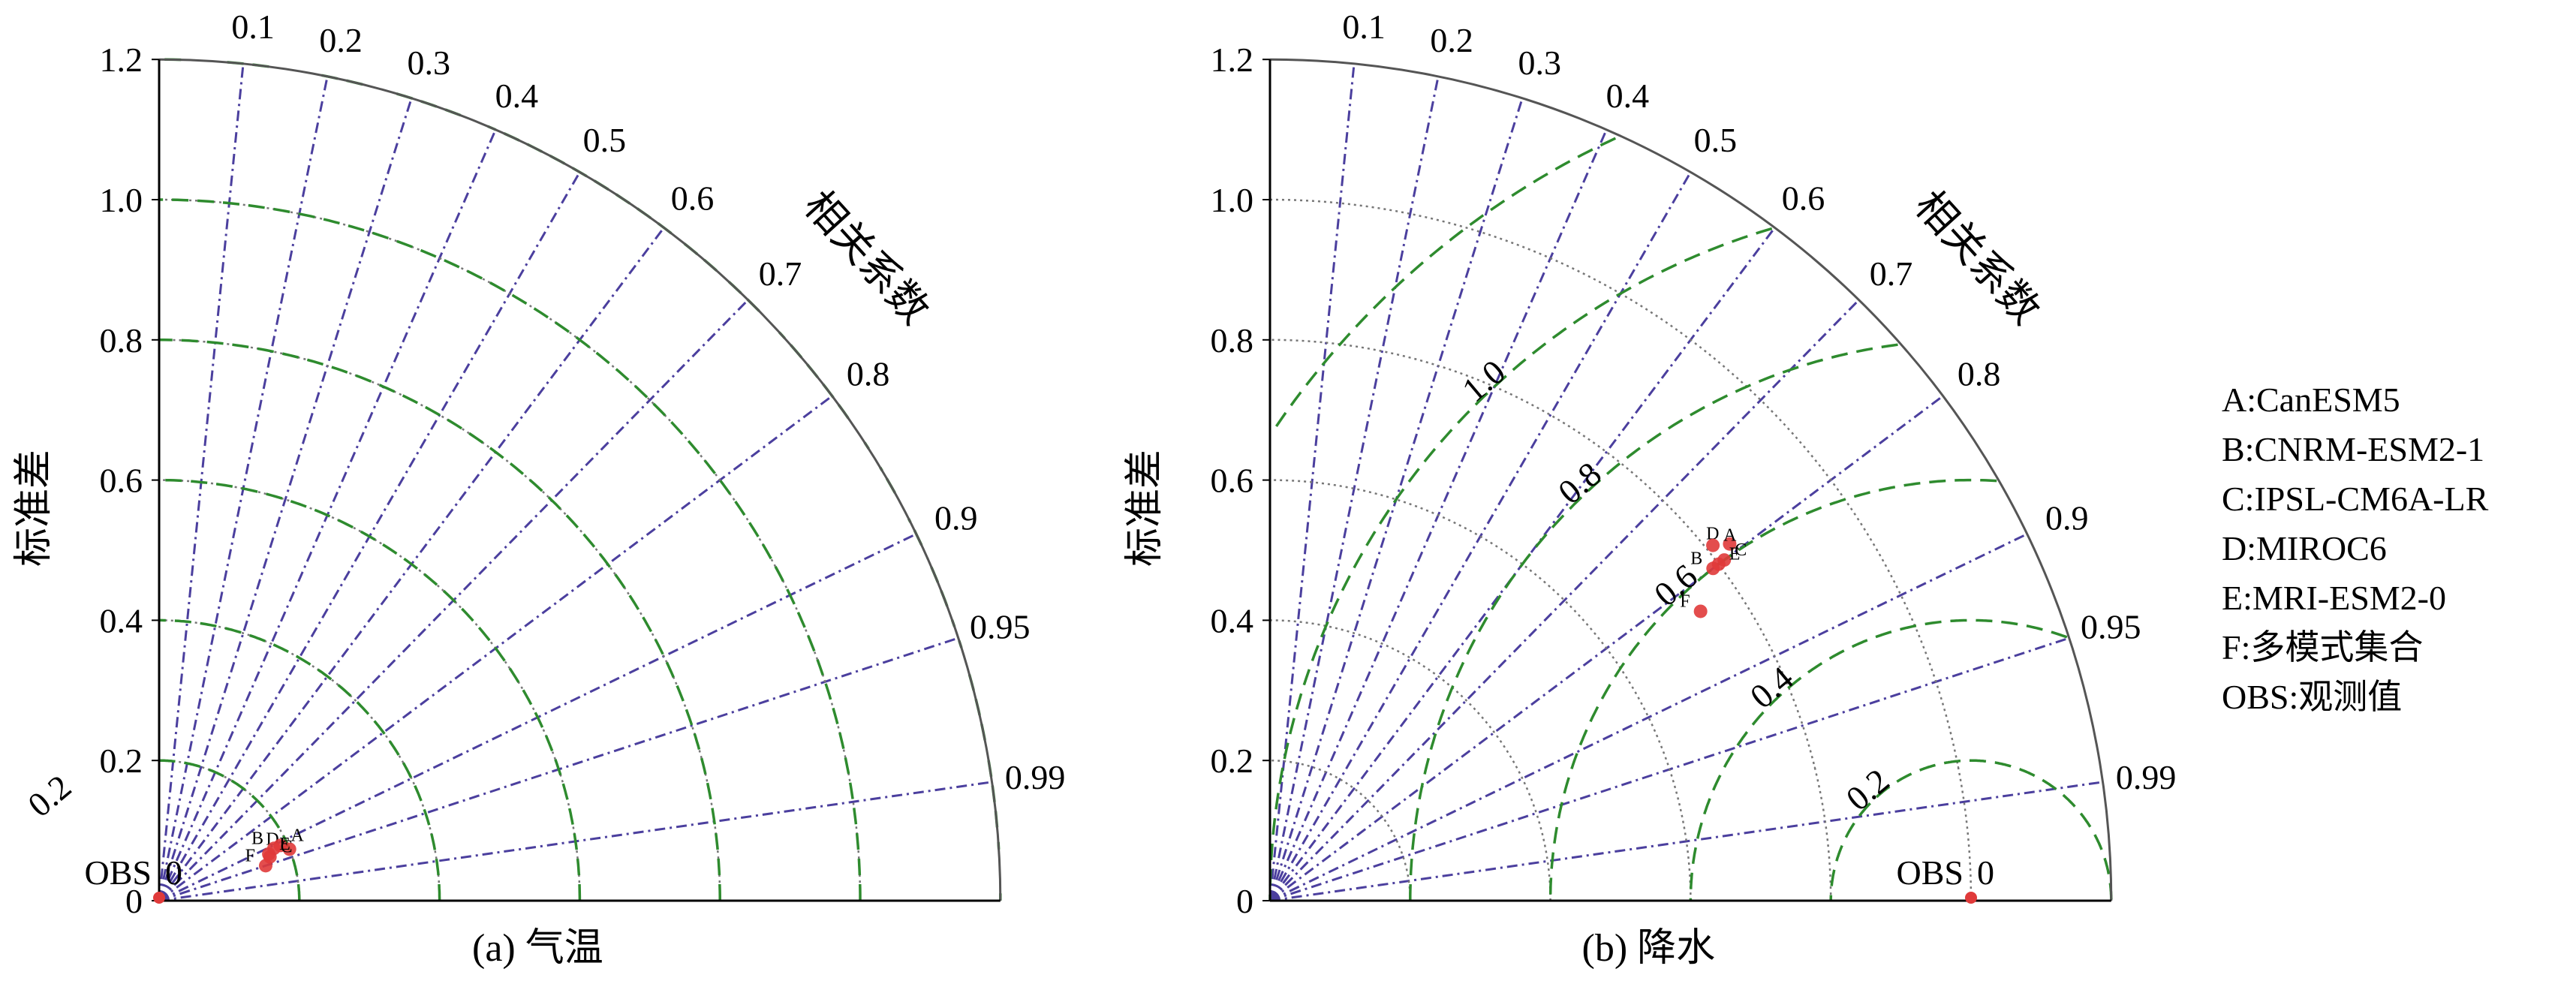 This screenshot has width=2576, height=984. Describe the element at coordinates (1579, 482) in the screenshot. I see `rmsd-label: 0.8` at that location.